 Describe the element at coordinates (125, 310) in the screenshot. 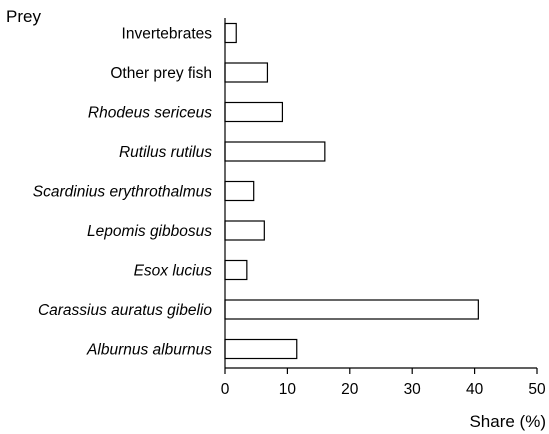

I see `category-label: Carassius auratus gibelio` at that location.